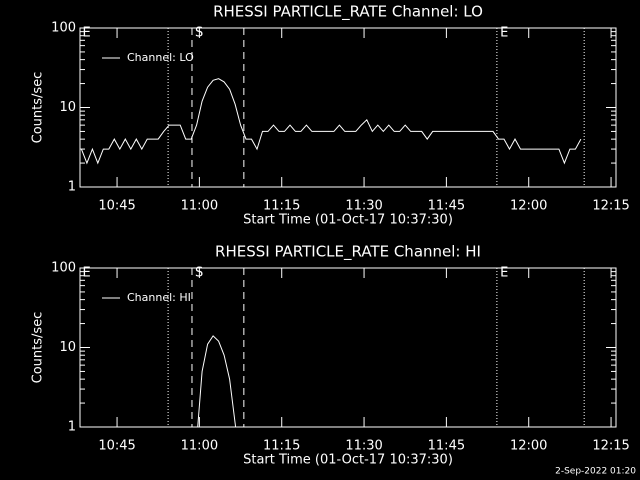  What do you see at coordinates (348, 12) in the screenshot?
I see `chart-title: RHESSI PARTICLE_RATE Channel: LO` at bounding box center [348, 12].